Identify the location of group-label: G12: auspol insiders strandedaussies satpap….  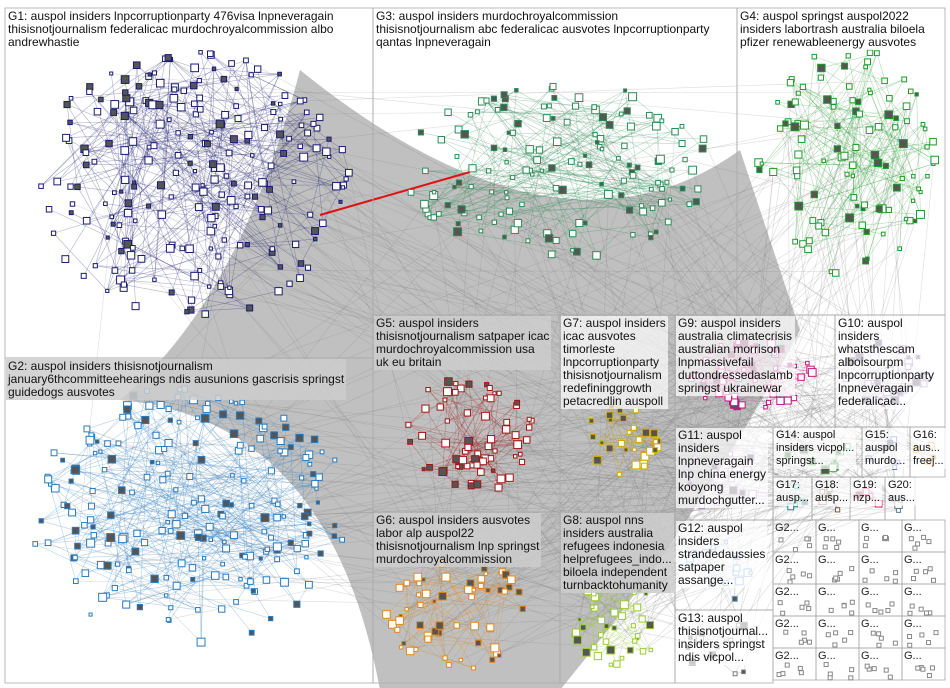
(722, 554).